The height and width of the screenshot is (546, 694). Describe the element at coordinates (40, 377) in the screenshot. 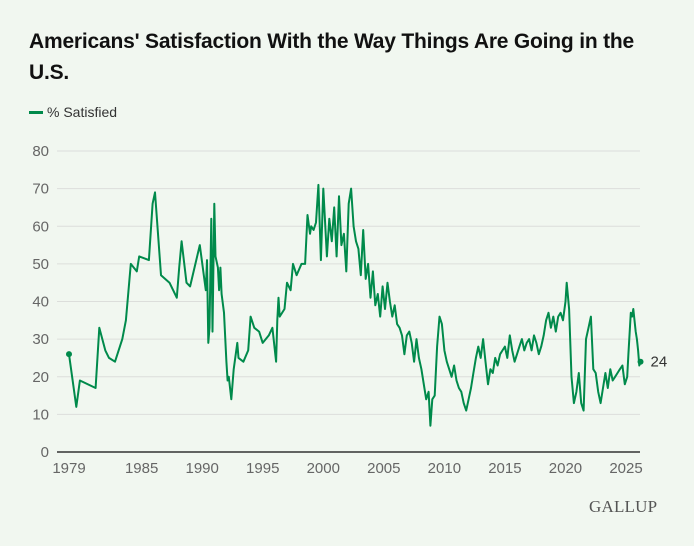

I see `y-tick-label: 20` at that location.